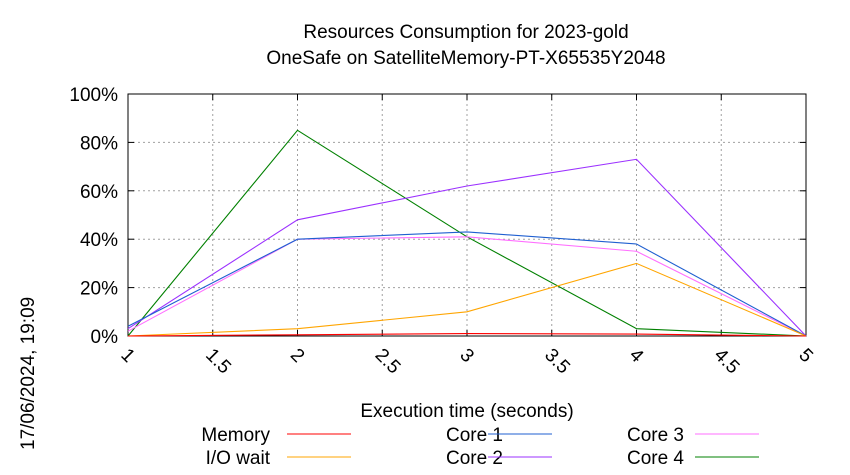  I want to click on legend-label: I/O wait, so click(238, 458).